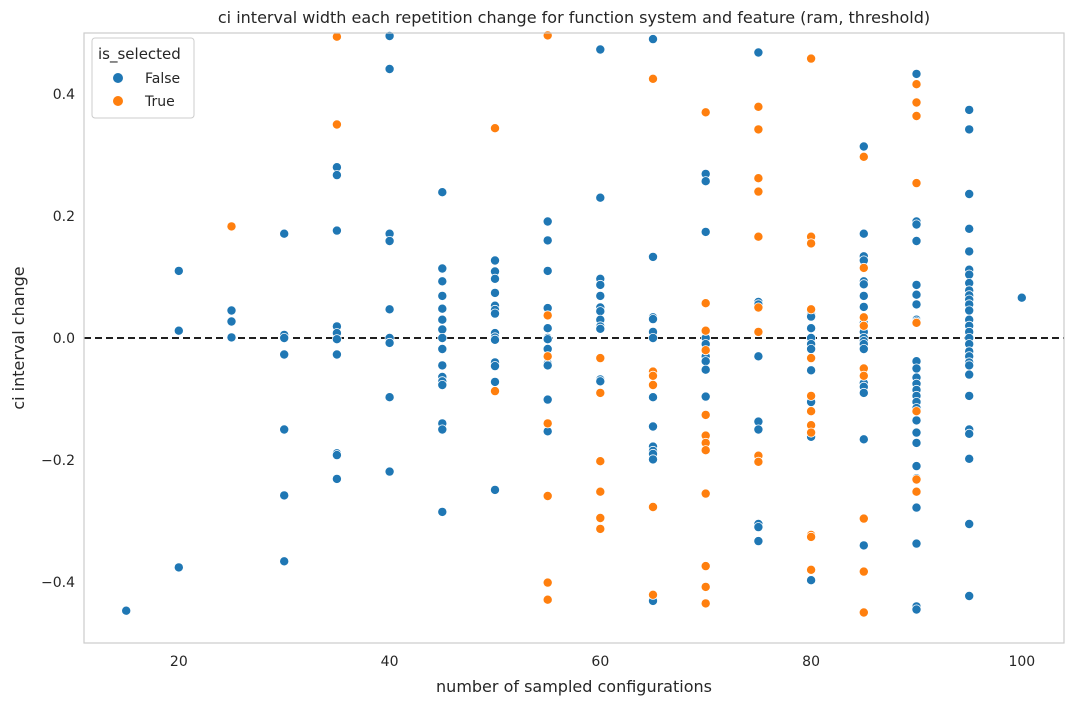 The height and width of the screenshot is (706, 1074). Describe the element at coordinates (18, 337) in the screenshot. I see `y-axis-label: ci interval change` at that location.